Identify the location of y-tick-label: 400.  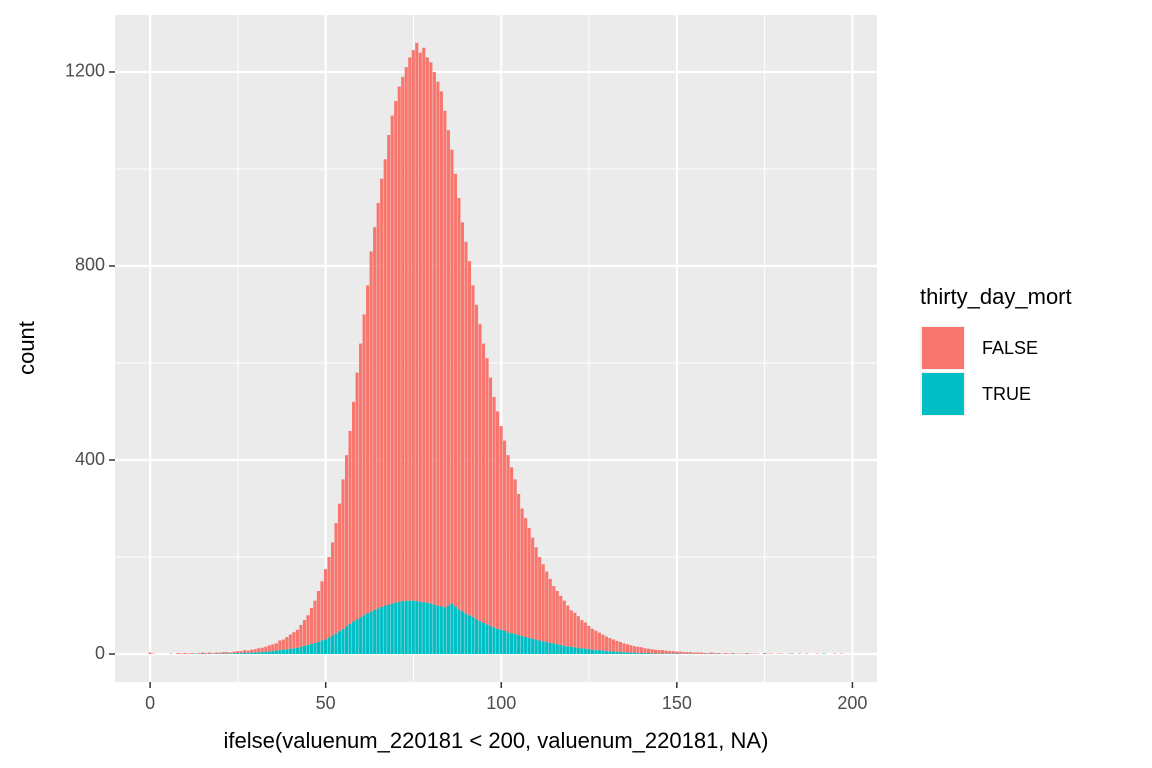
(90, 459).